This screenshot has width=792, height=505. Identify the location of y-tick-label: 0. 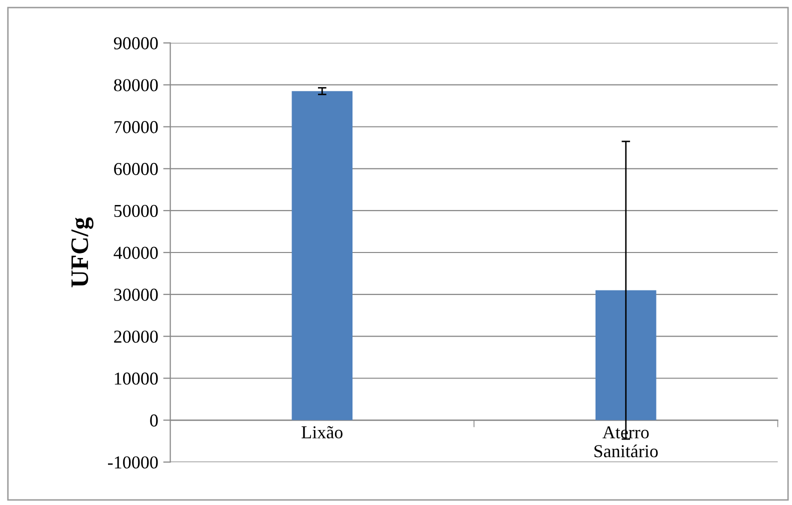
(154, 420).